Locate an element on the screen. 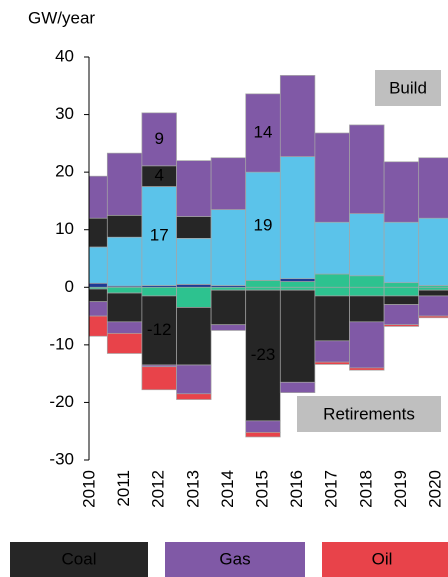 The height and width of the screenshot is (577, 448). legend-label: Gas is located at coordinates (234, 558).